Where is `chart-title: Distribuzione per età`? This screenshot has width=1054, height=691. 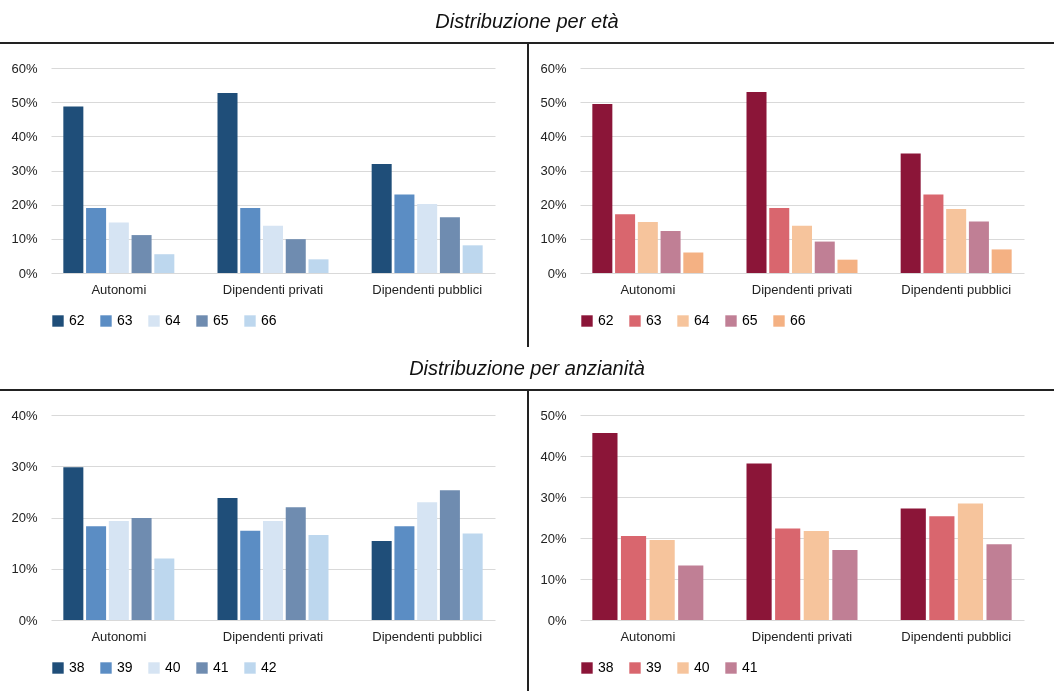 chart-title: Distribuzione per età is located at coordinates (527, 22).